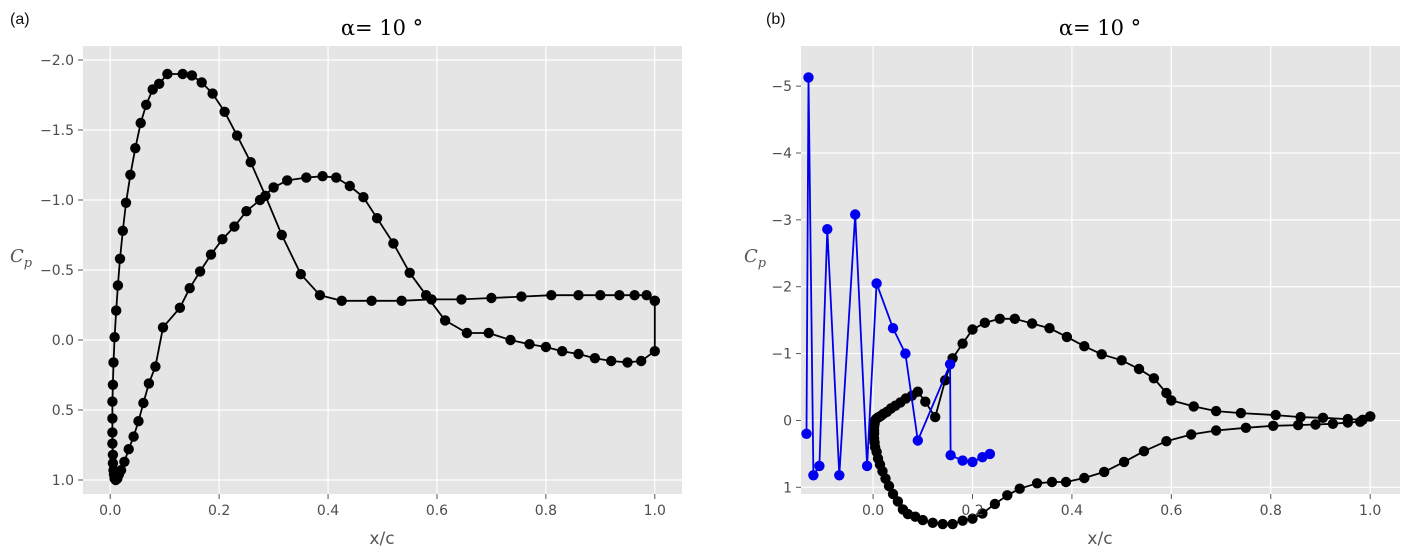  Describe the element at coordinates (57, 271) in the screenshot. I see `y-tick-label: −0.5` at that location.